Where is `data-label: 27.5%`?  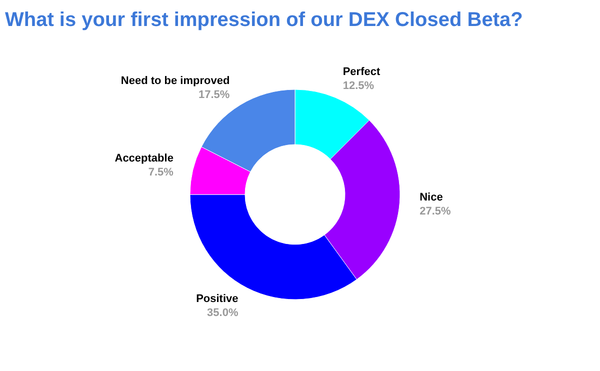 data-label: 27.5% is located at coordinates (436, 211).